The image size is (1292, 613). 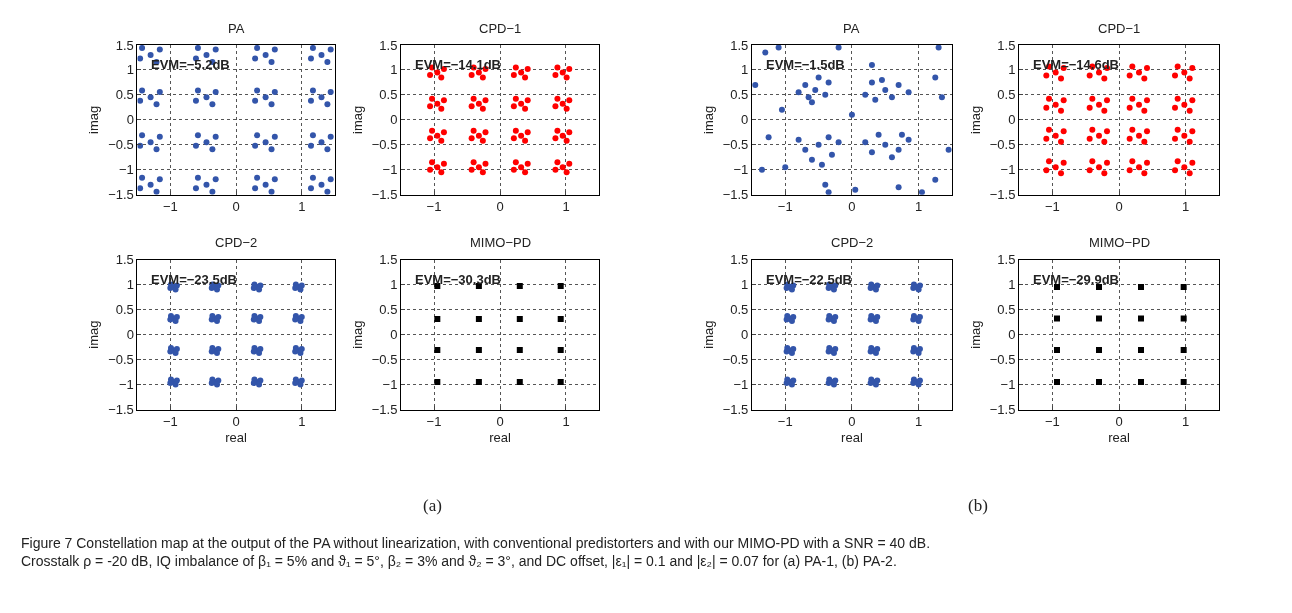 What do you see at coordinates (236, 28) in the screenshot?
I see `chart-title: PA` at bounding box center [236, 28].